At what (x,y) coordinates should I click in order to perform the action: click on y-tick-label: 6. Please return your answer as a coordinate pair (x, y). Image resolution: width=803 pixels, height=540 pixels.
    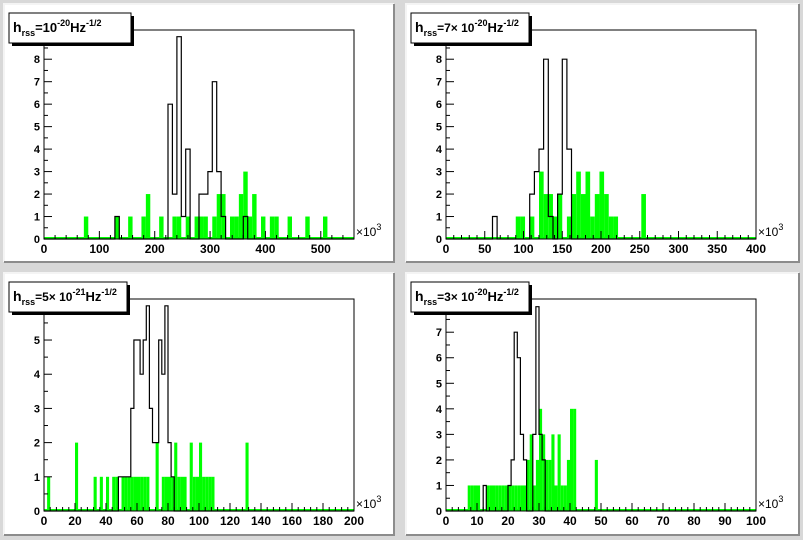
    Looking at the image, I should click on (439, 359).